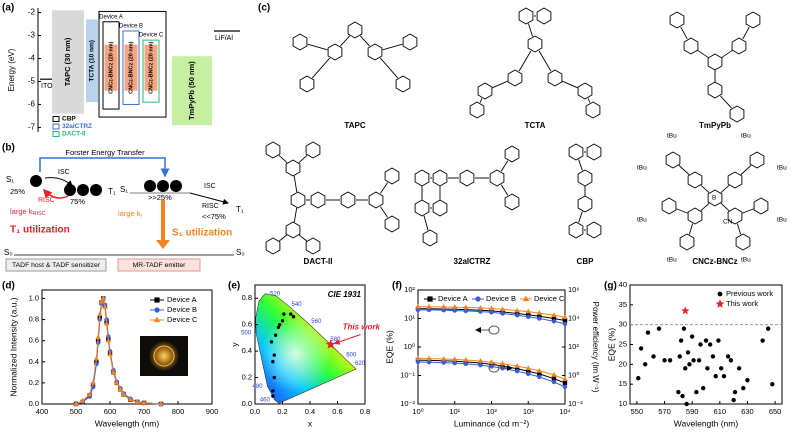  I want to click on energy-transfer-arrow, so click(104, 167).